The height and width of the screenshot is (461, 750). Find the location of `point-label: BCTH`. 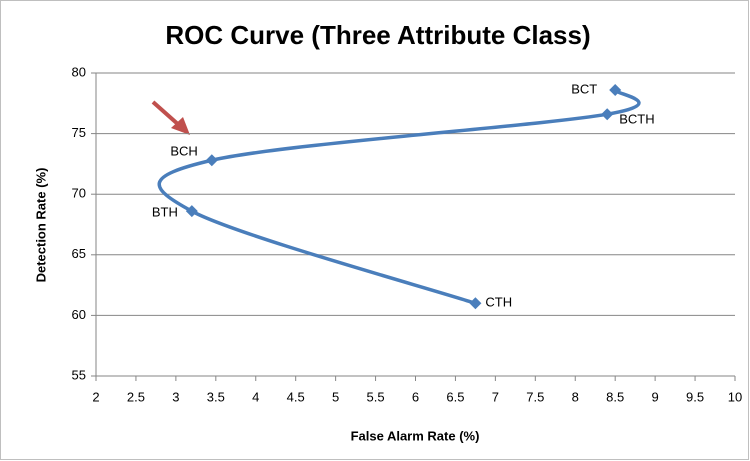

point-label: BCTH is located at coordinates (636, 119).